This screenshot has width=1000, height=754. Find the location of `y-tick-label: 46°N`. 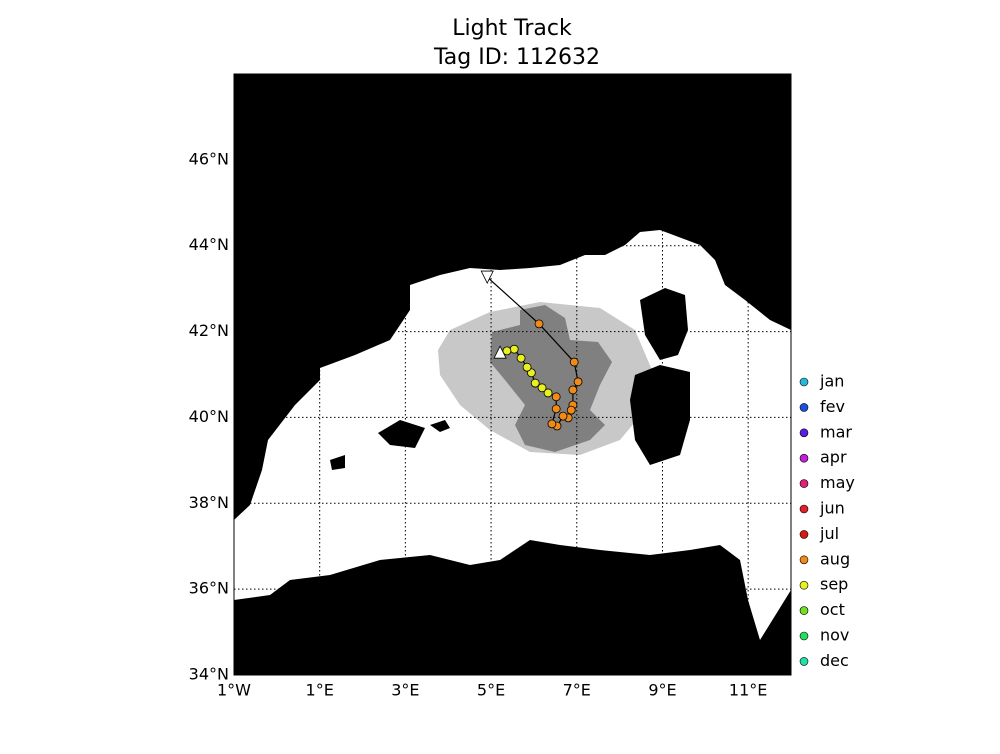

y-tick-label: 46°N is located at coordinates (209, 158).